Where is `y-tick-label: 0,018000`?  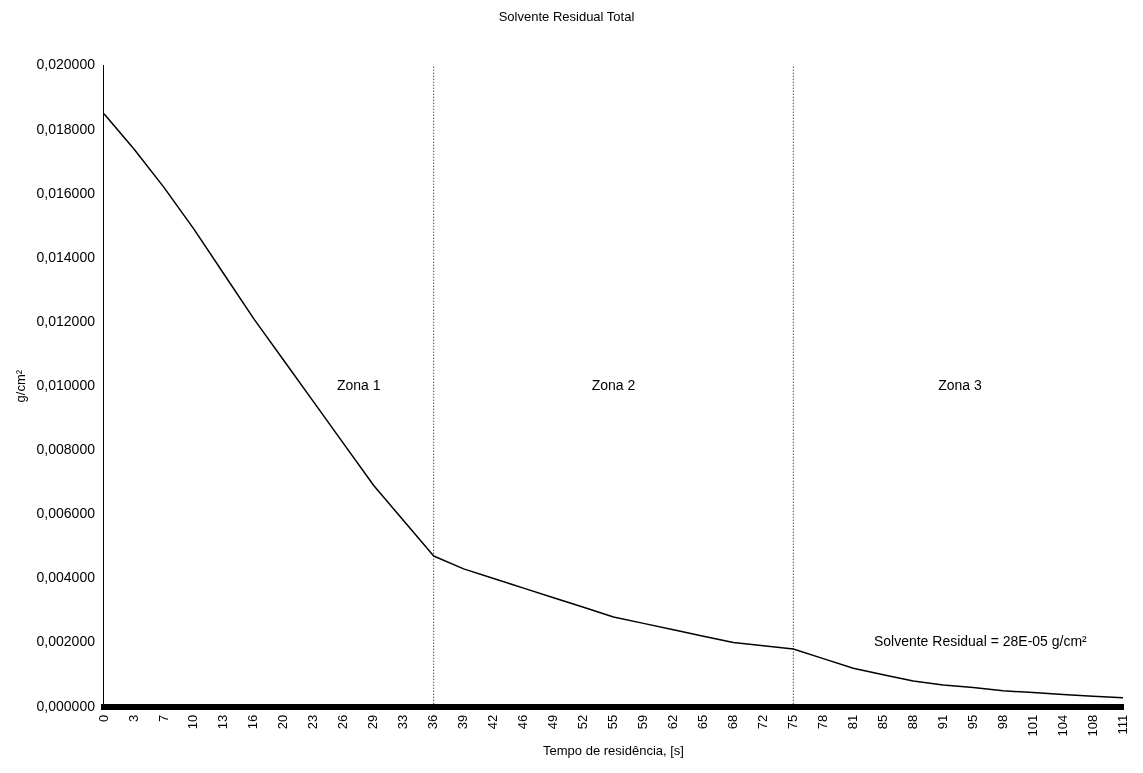
y-tick-label: 0,018000 is located at coordinates (66, 128).